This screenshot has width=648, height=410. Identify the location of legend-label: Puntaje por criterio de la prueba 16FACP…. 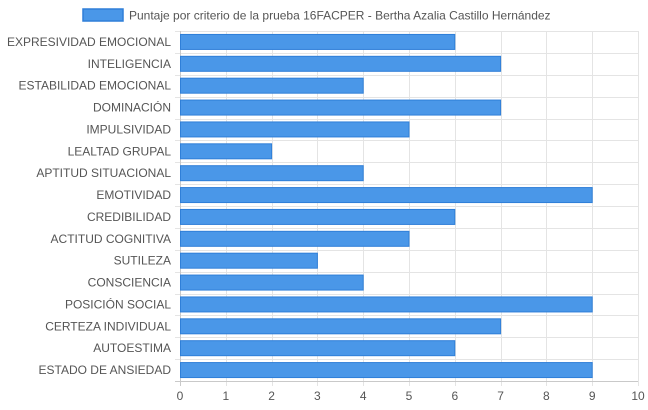
(340, 16).